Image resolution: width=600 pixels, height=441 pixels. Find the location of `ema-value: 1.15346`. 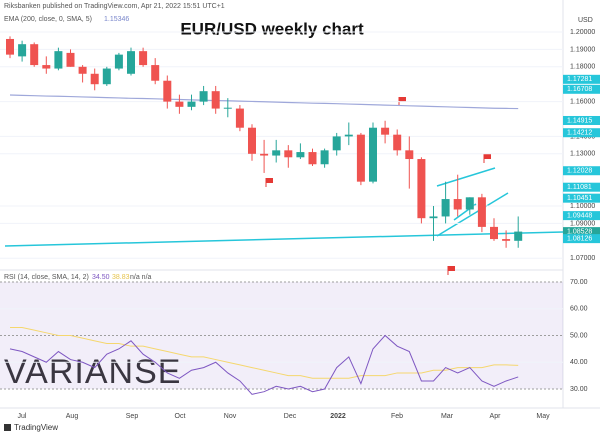

ema-value: 1.15346 is located at coordinates (116, 19).